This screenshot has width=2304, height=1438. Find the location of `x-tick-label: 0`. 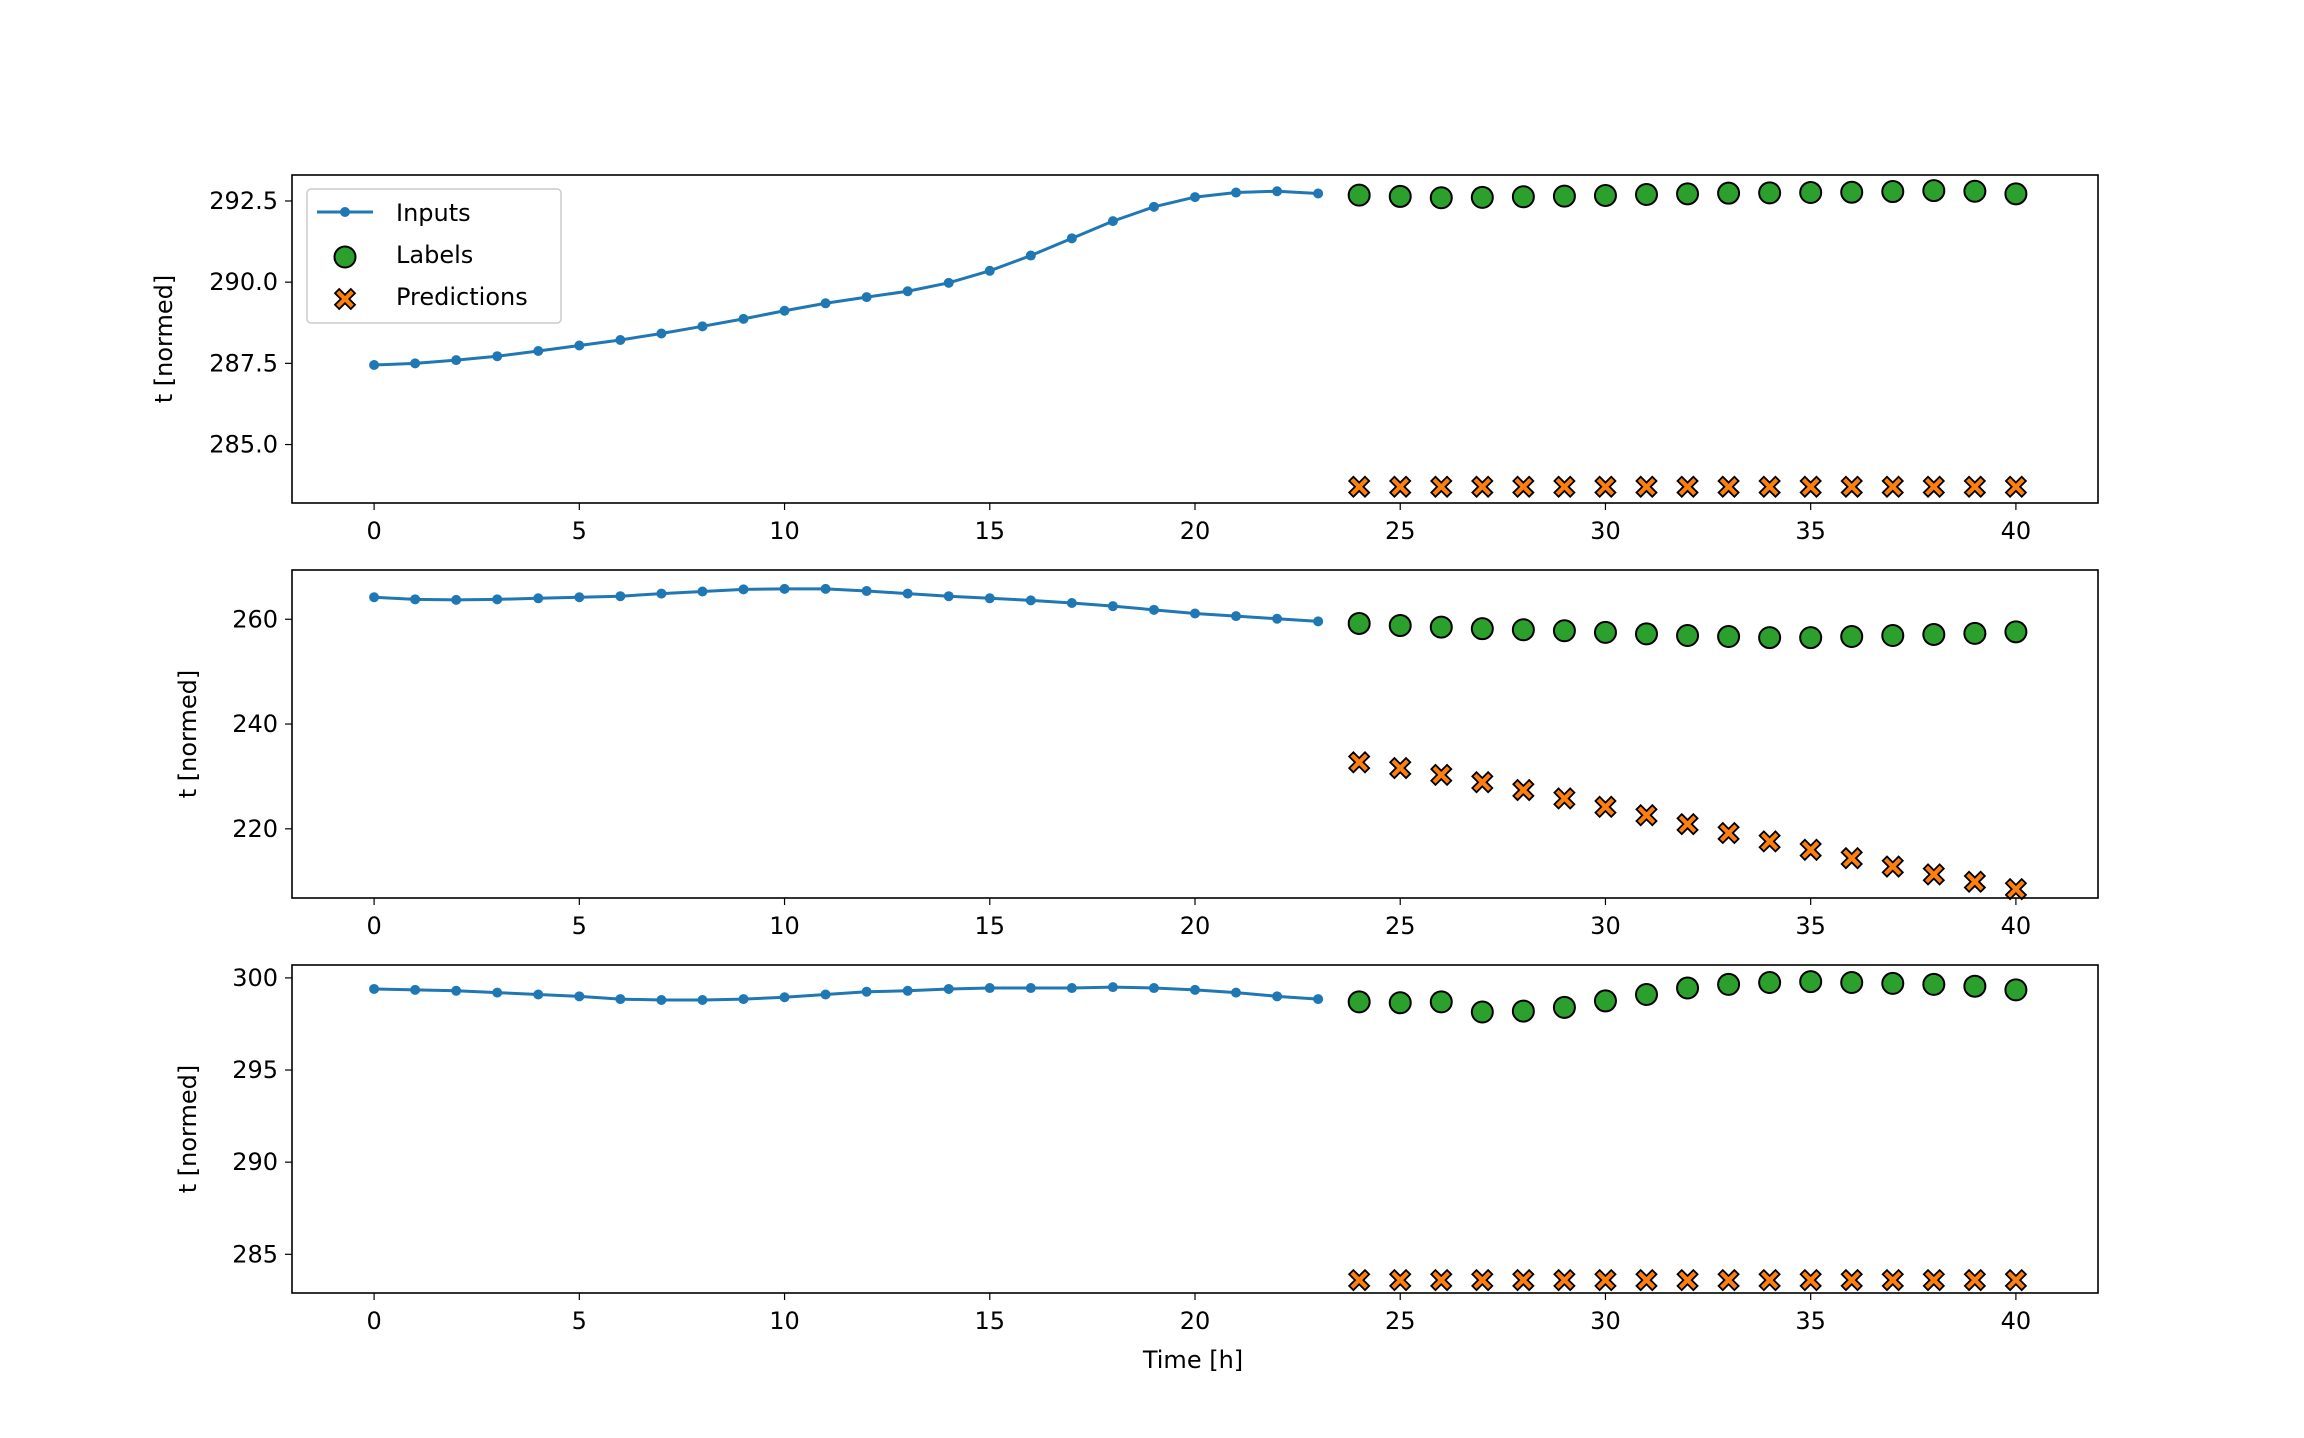

x-tick-label: 0 is located at coordinates (373, 531).